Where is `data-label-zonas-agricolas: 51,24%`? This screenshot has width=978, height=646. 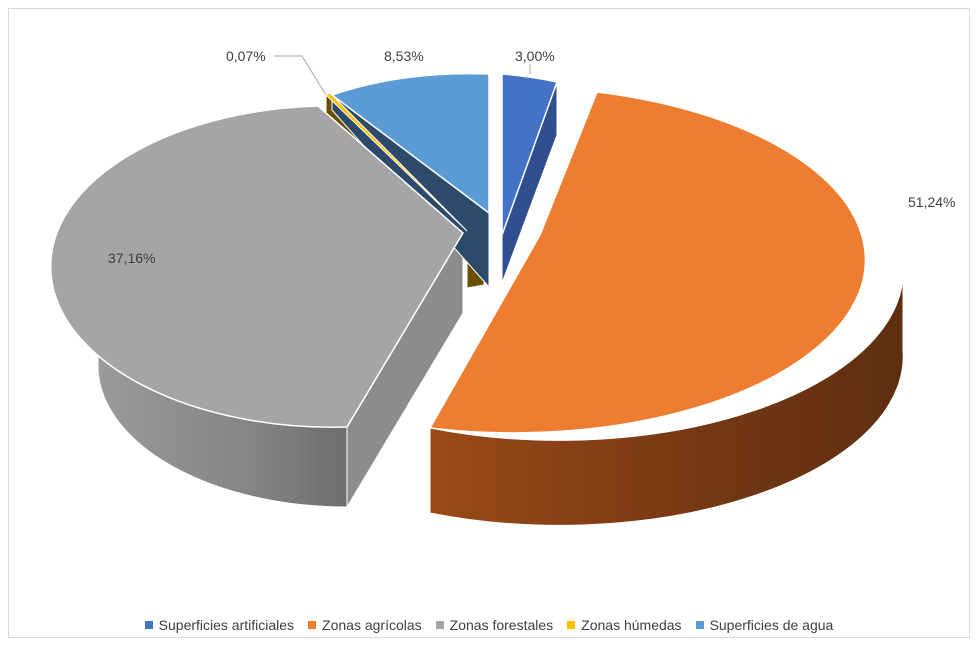
data-label-zonas-agricolas: 51,24% is located at coordinates (931, 202).